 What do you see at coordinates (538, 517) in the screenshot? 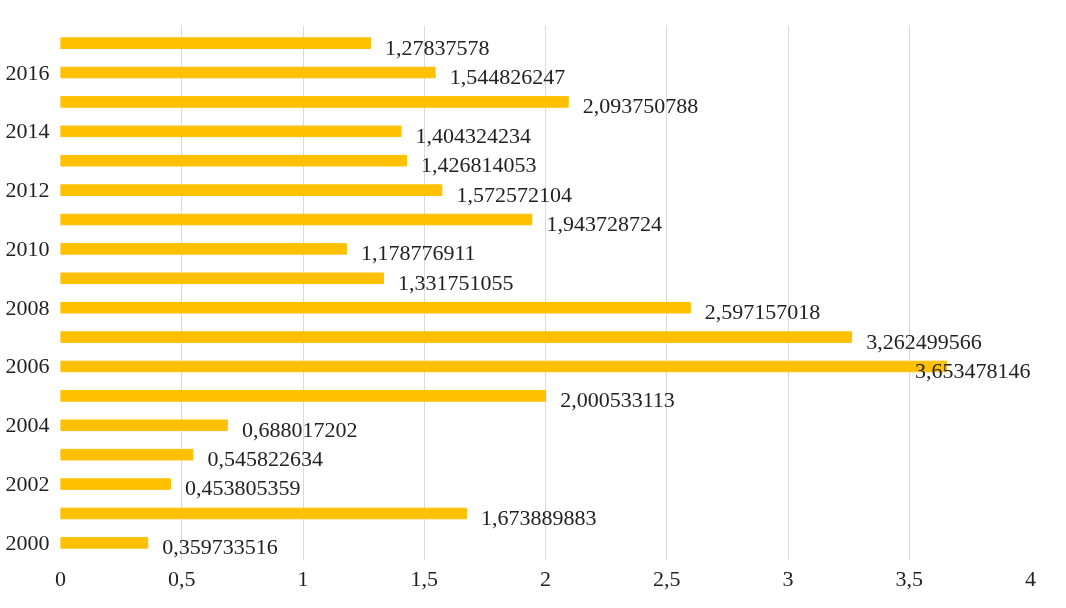
I see `data-label: 1,673889883` at bounding box center [538, 517].